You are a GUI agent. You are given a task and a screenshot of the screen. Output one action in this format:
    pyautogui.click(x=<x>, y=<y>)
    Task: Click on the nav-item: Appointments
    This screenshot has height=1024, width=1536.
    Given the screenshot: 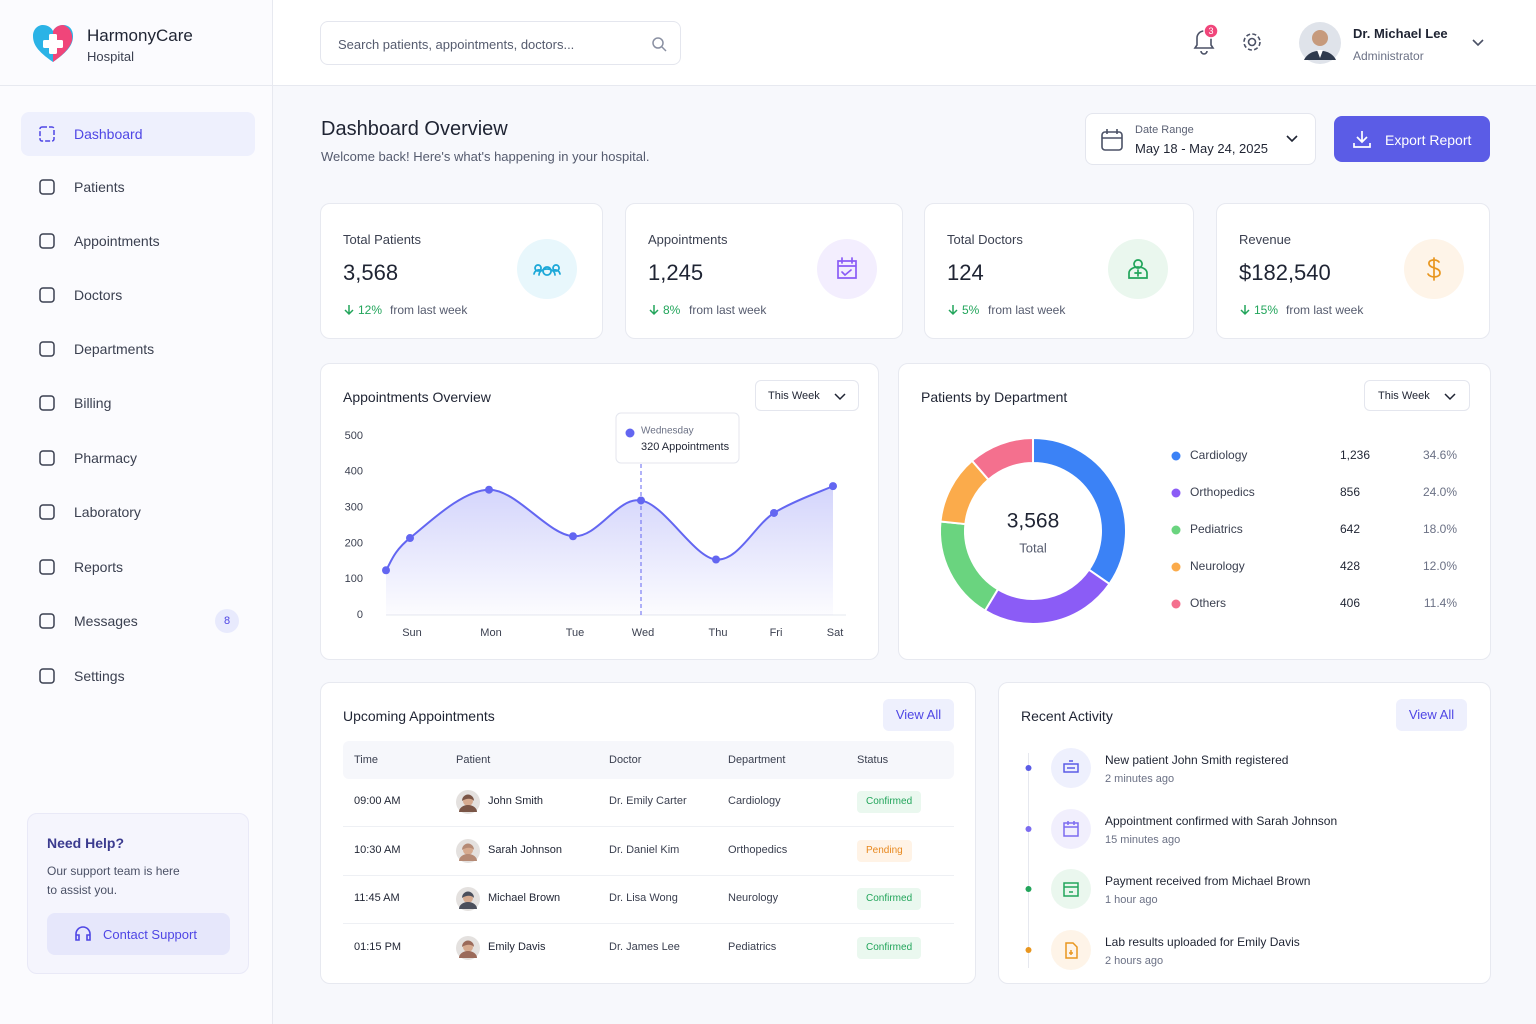 What is the action you would take?
    pyautogui.click(x=138, y=241)
    